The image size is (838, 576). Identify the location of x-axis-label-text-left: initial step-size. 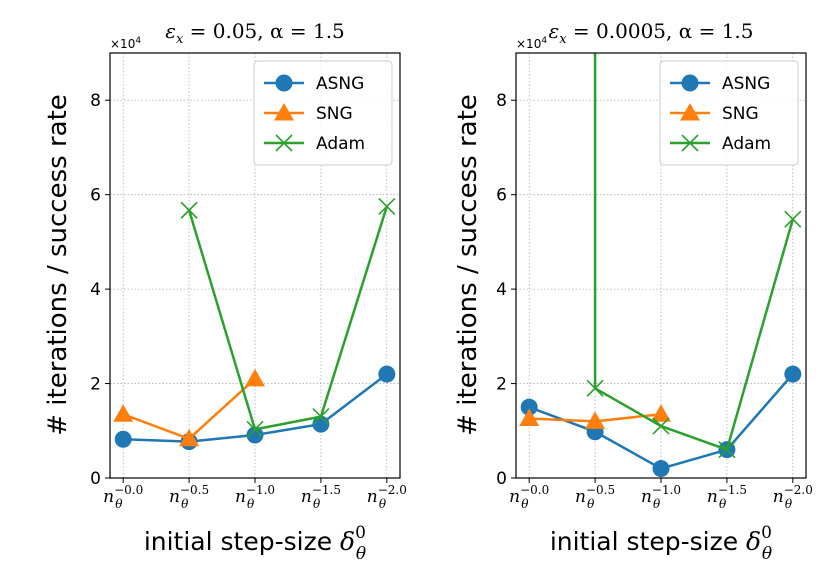
(242, 541).